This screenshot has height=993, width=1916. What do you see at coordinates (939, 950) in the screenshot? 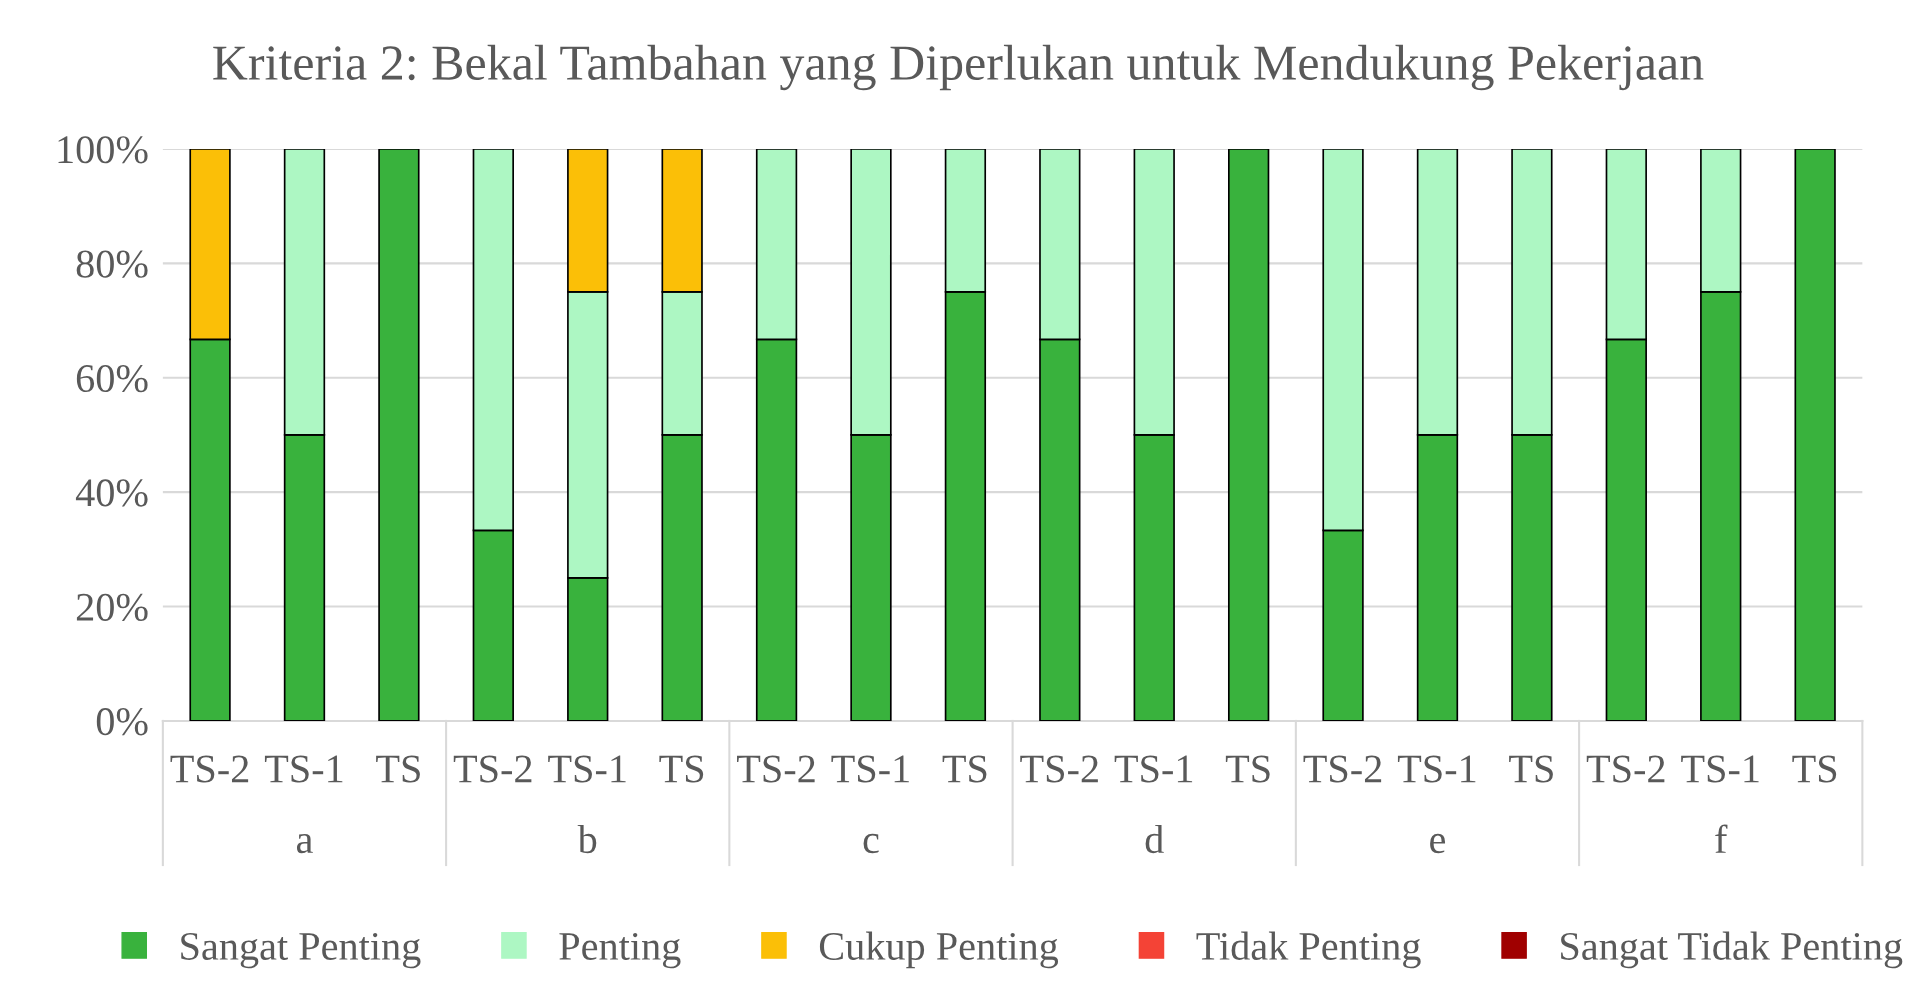
I see `legend-label: Cukup Penting` at bounding box center [939, 950].